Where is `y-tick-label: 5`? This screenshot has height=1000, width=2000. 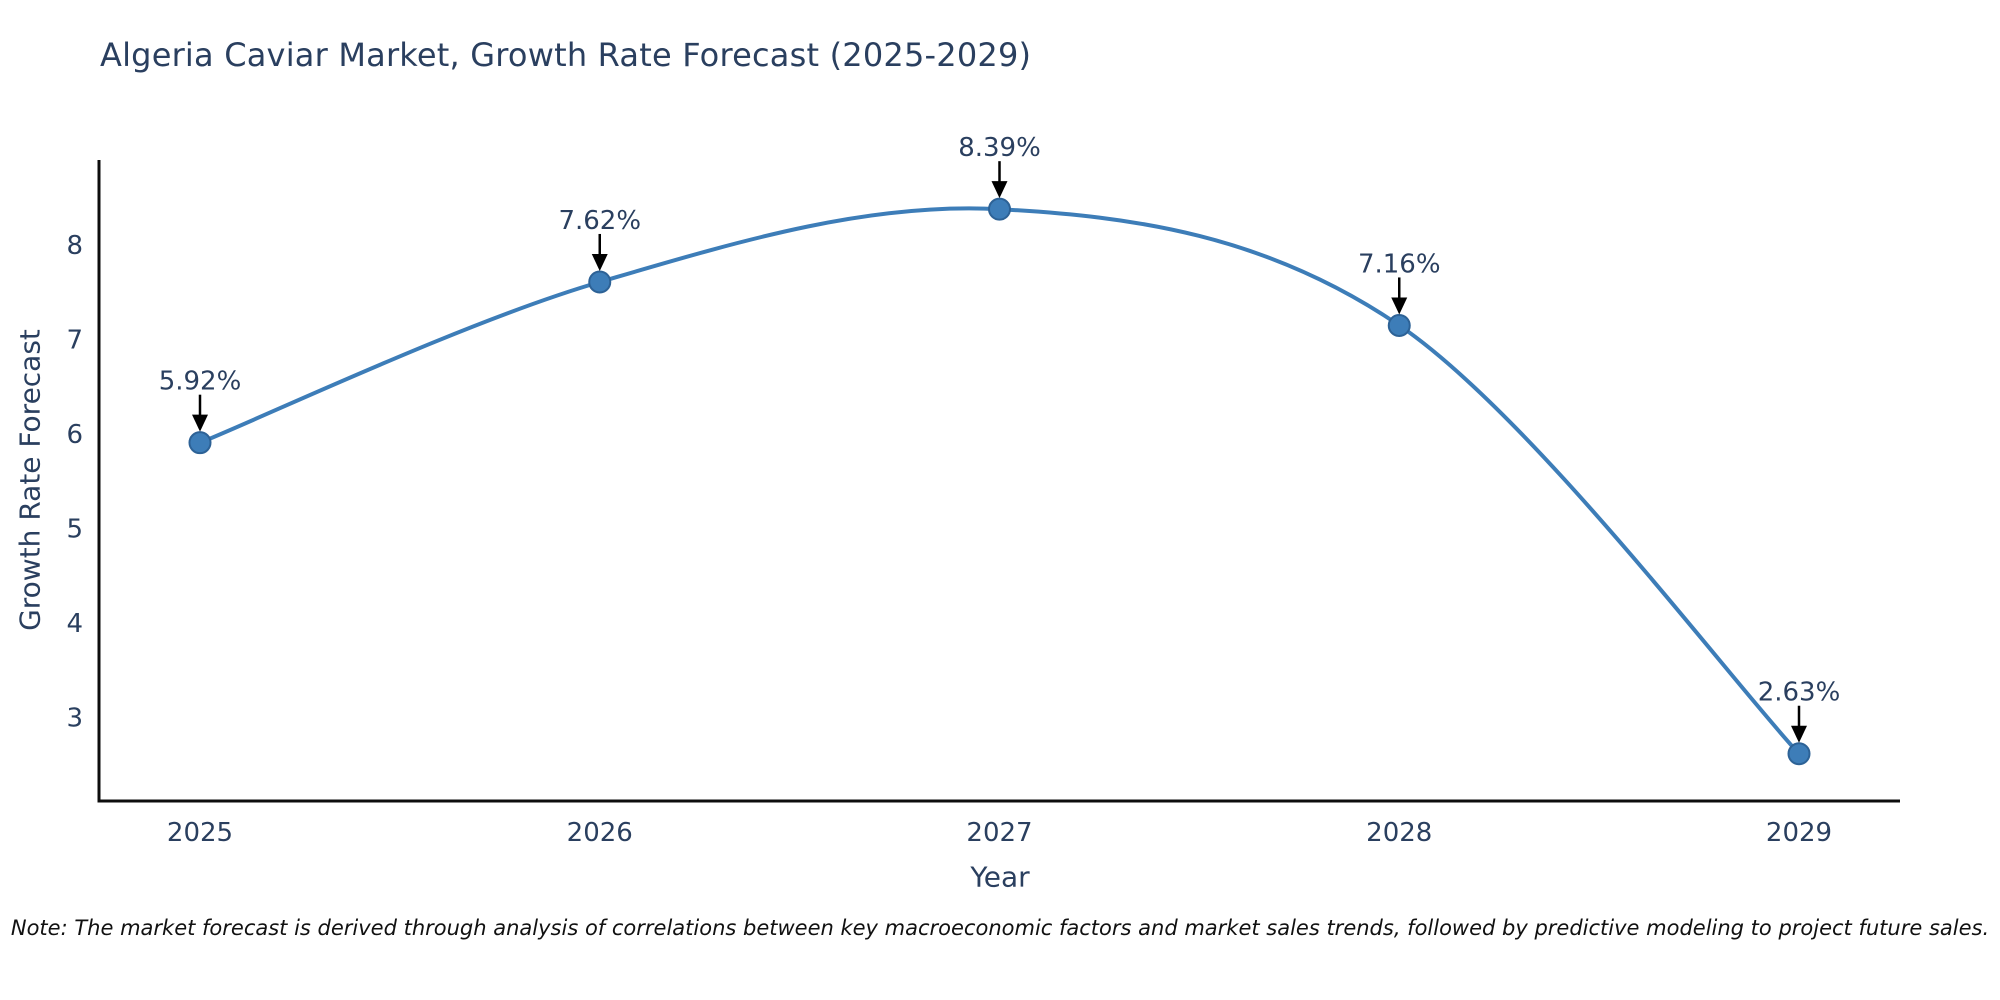
y-tick-label: 5 is located at coordinates (74, 530).